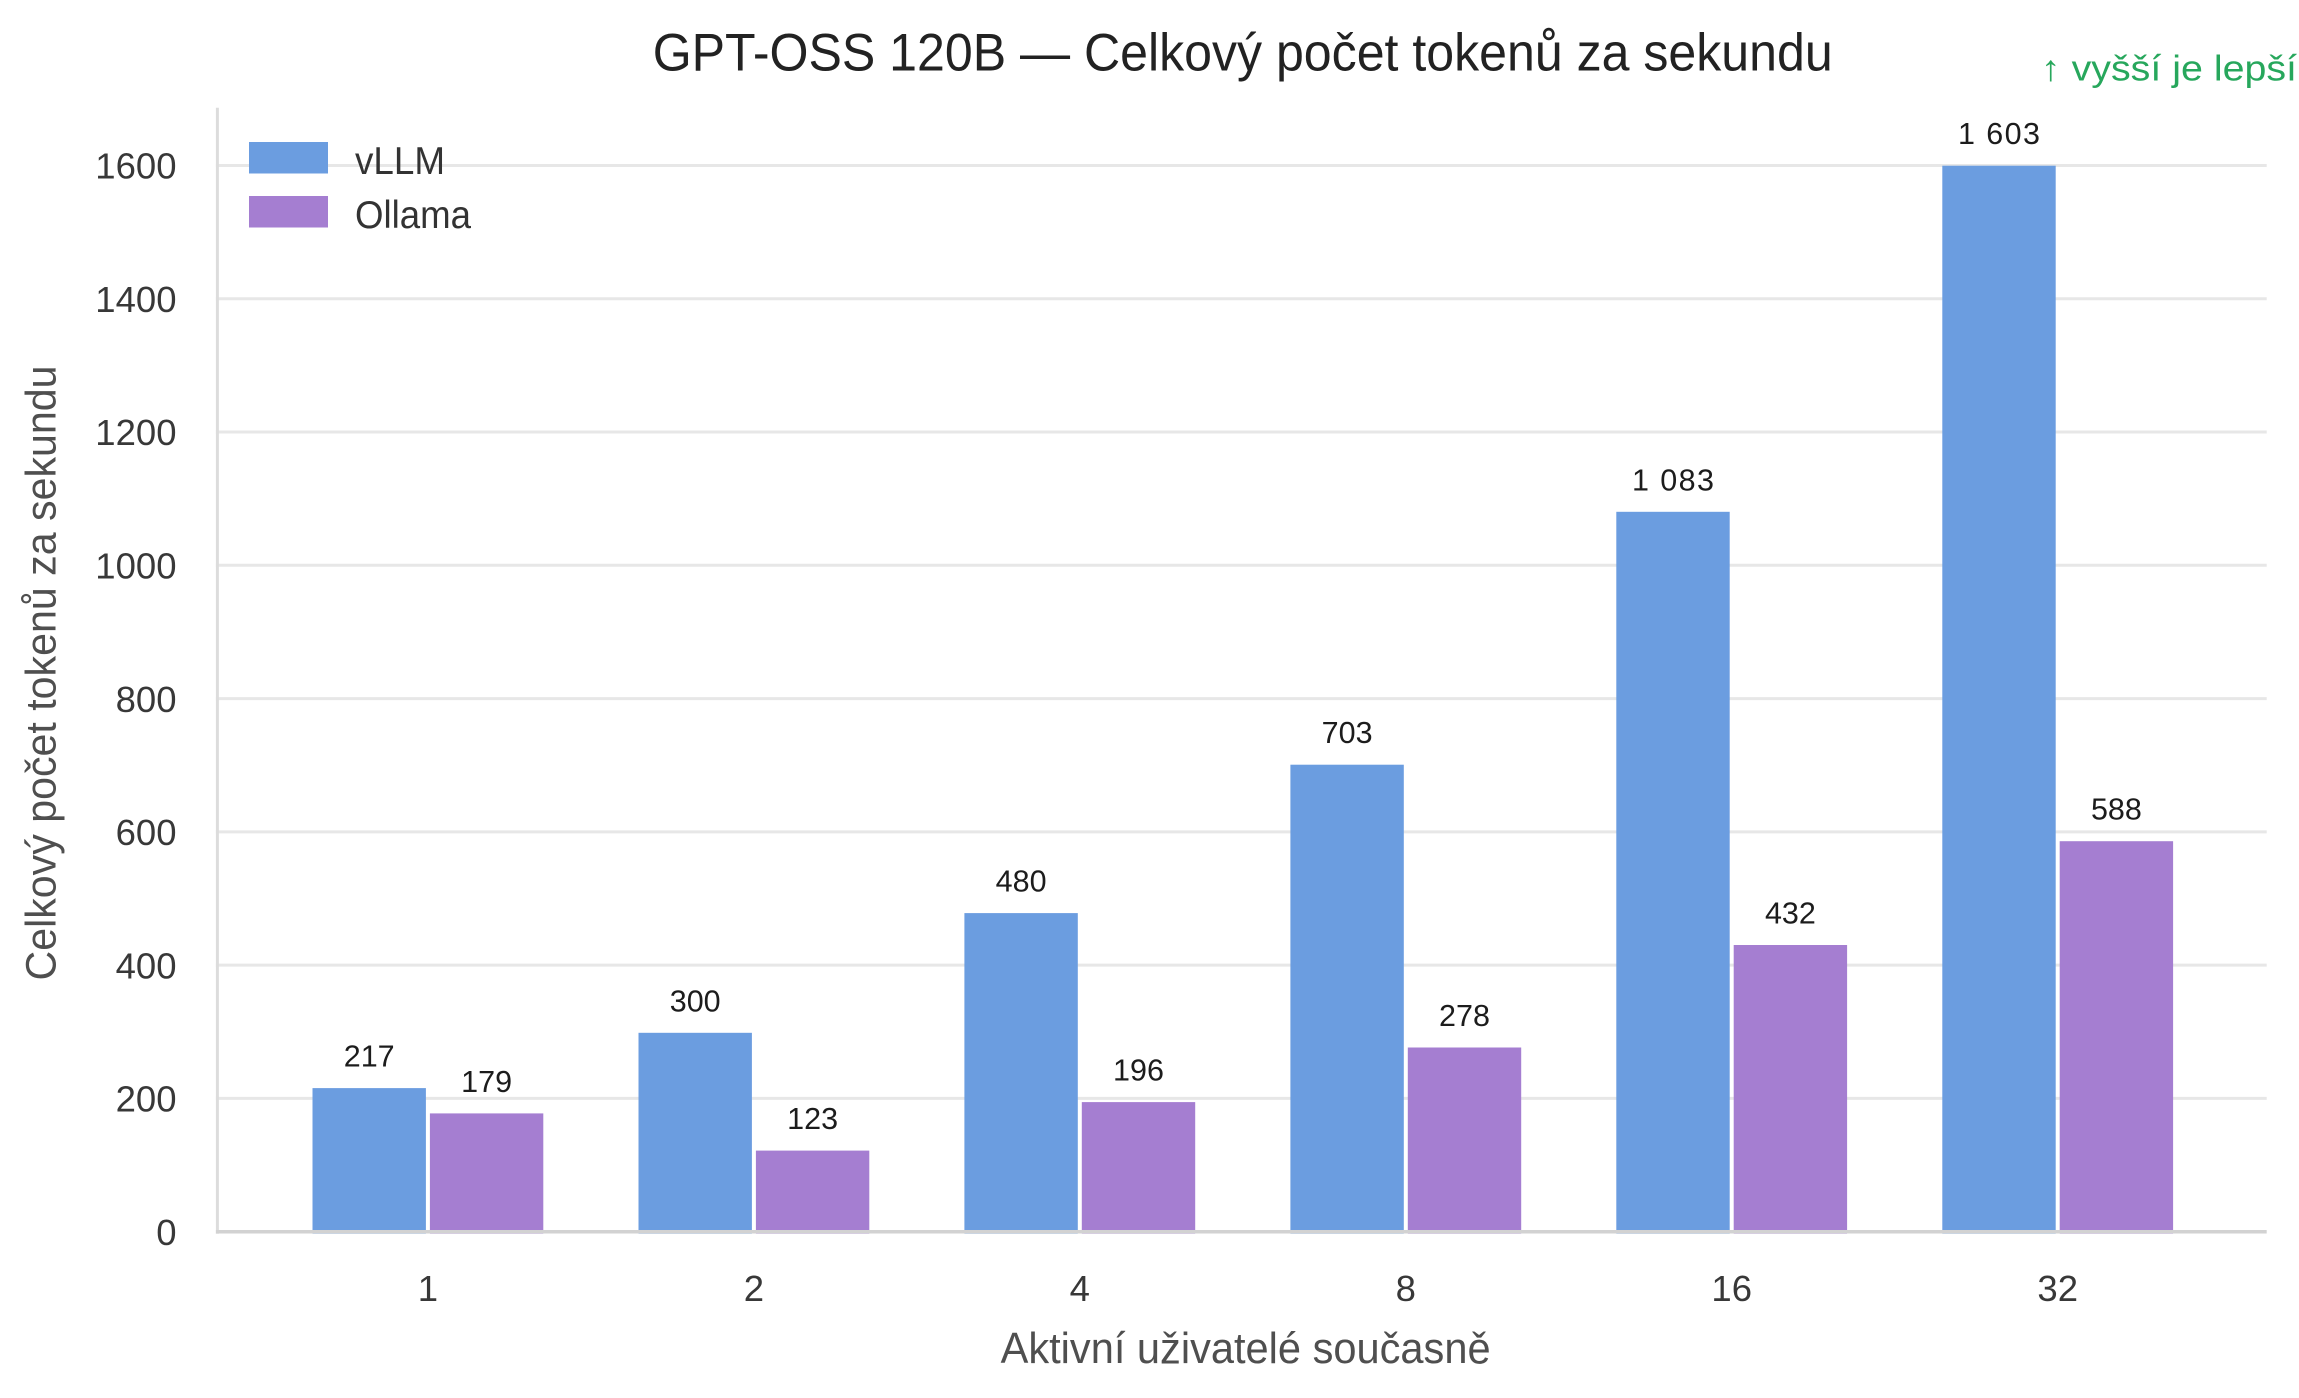  Describe the element at coordinates (135, 432) in the screenshot. I see `svg-text: 1200` at that location.